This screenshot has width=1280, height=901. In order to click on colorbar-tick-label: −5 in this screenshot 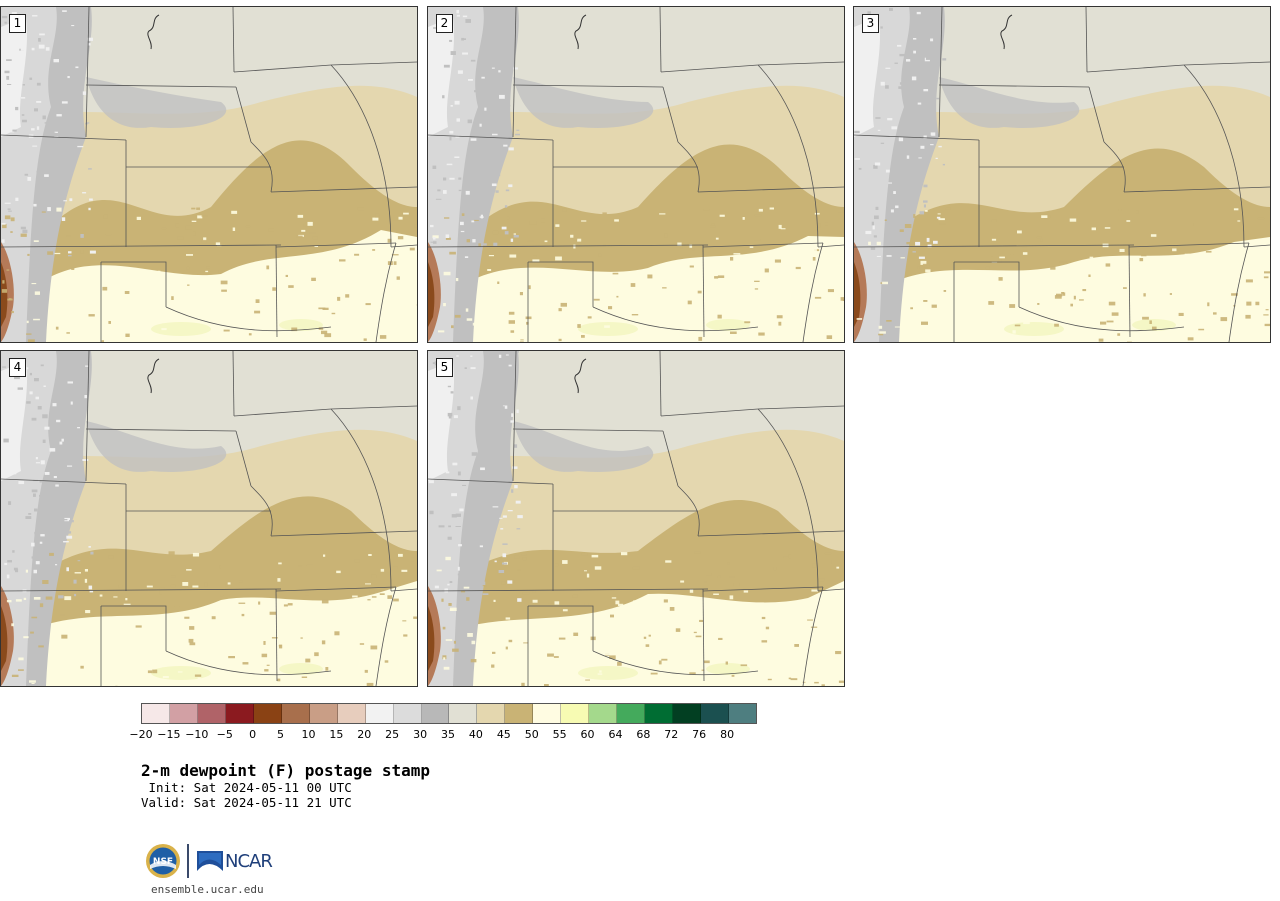, I will do `click(224, 734)`.